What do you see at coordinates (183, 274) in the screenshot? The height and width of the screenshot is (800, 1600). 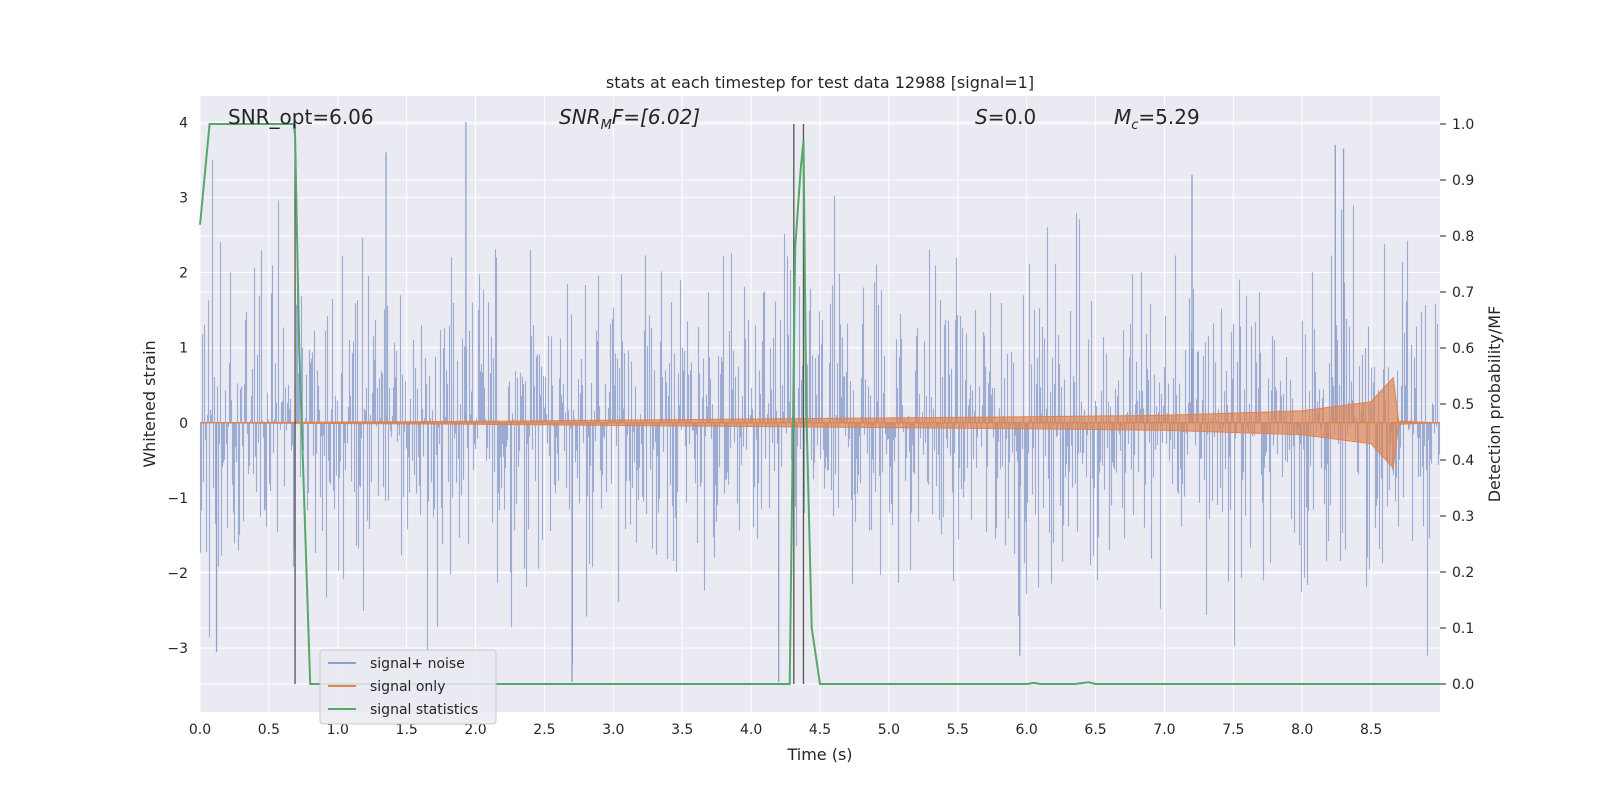 I see `y-left-tick-label: 2` at bounding box center [183, 274].